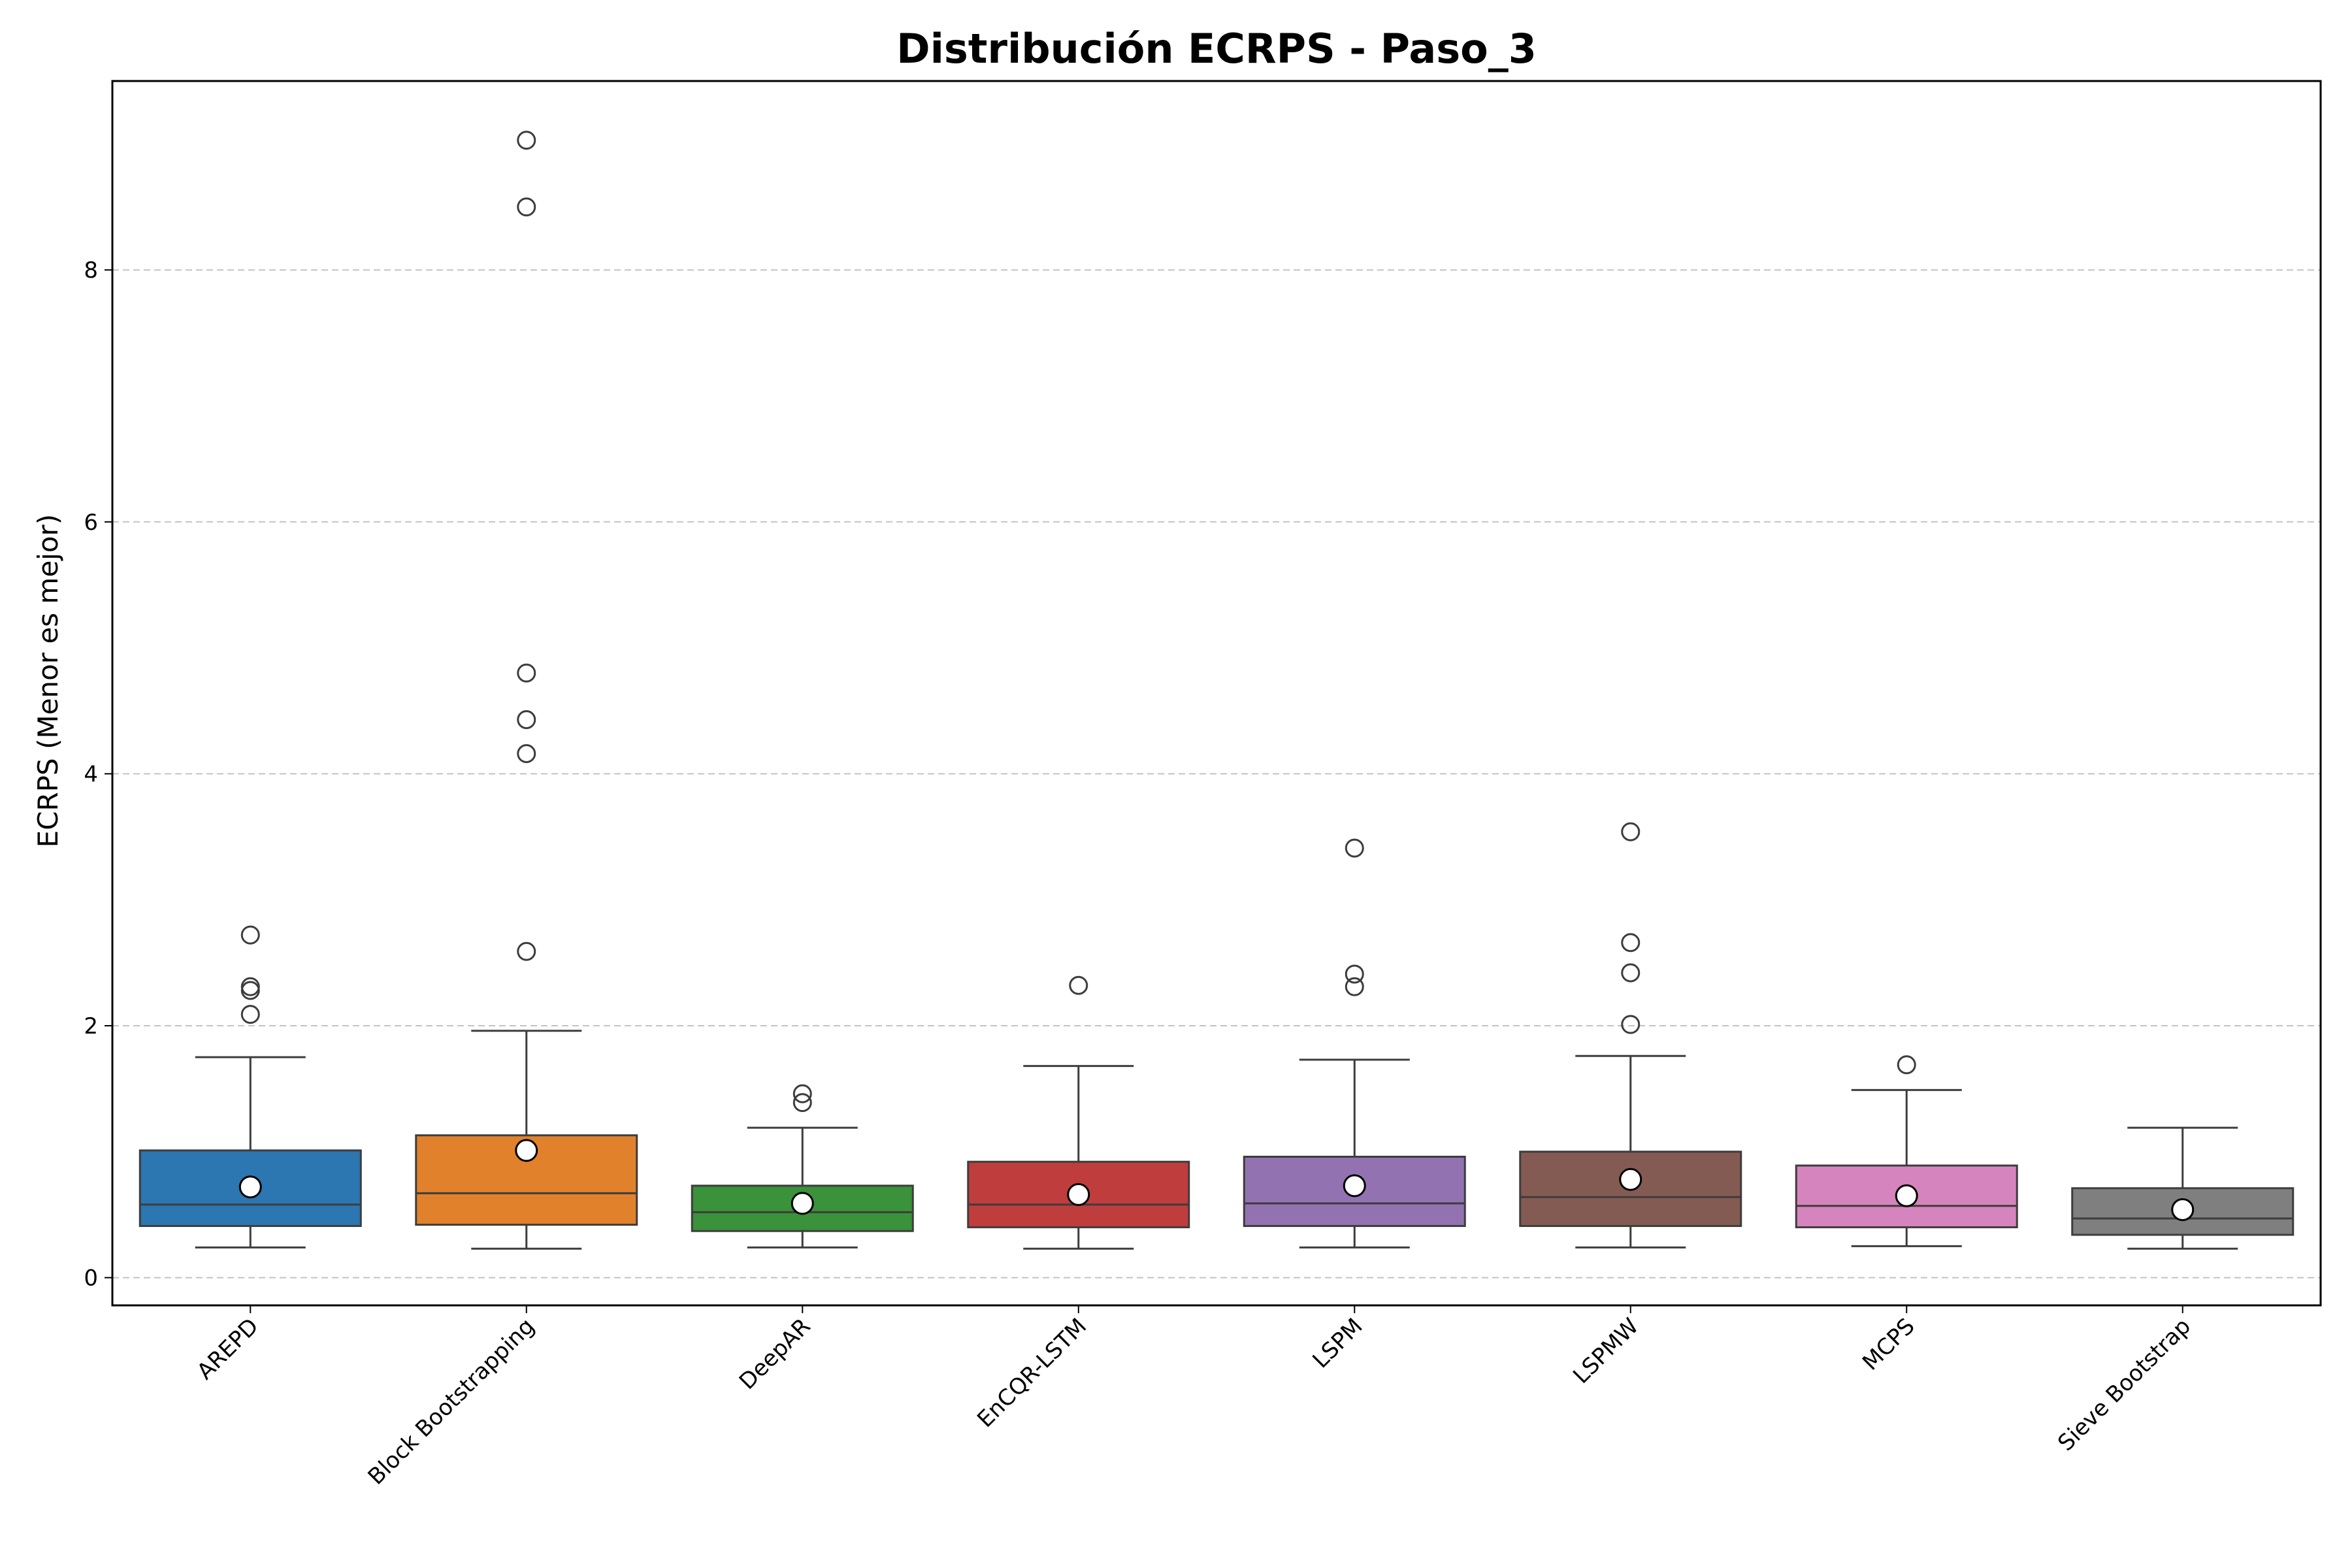 Image resolution: width=2352 pixels, height=1568 pixels. What do you see at coordinates (91, 1279) in the screenshot?
I see `y-tick-label: 0` at bounding box center [91, 1279].